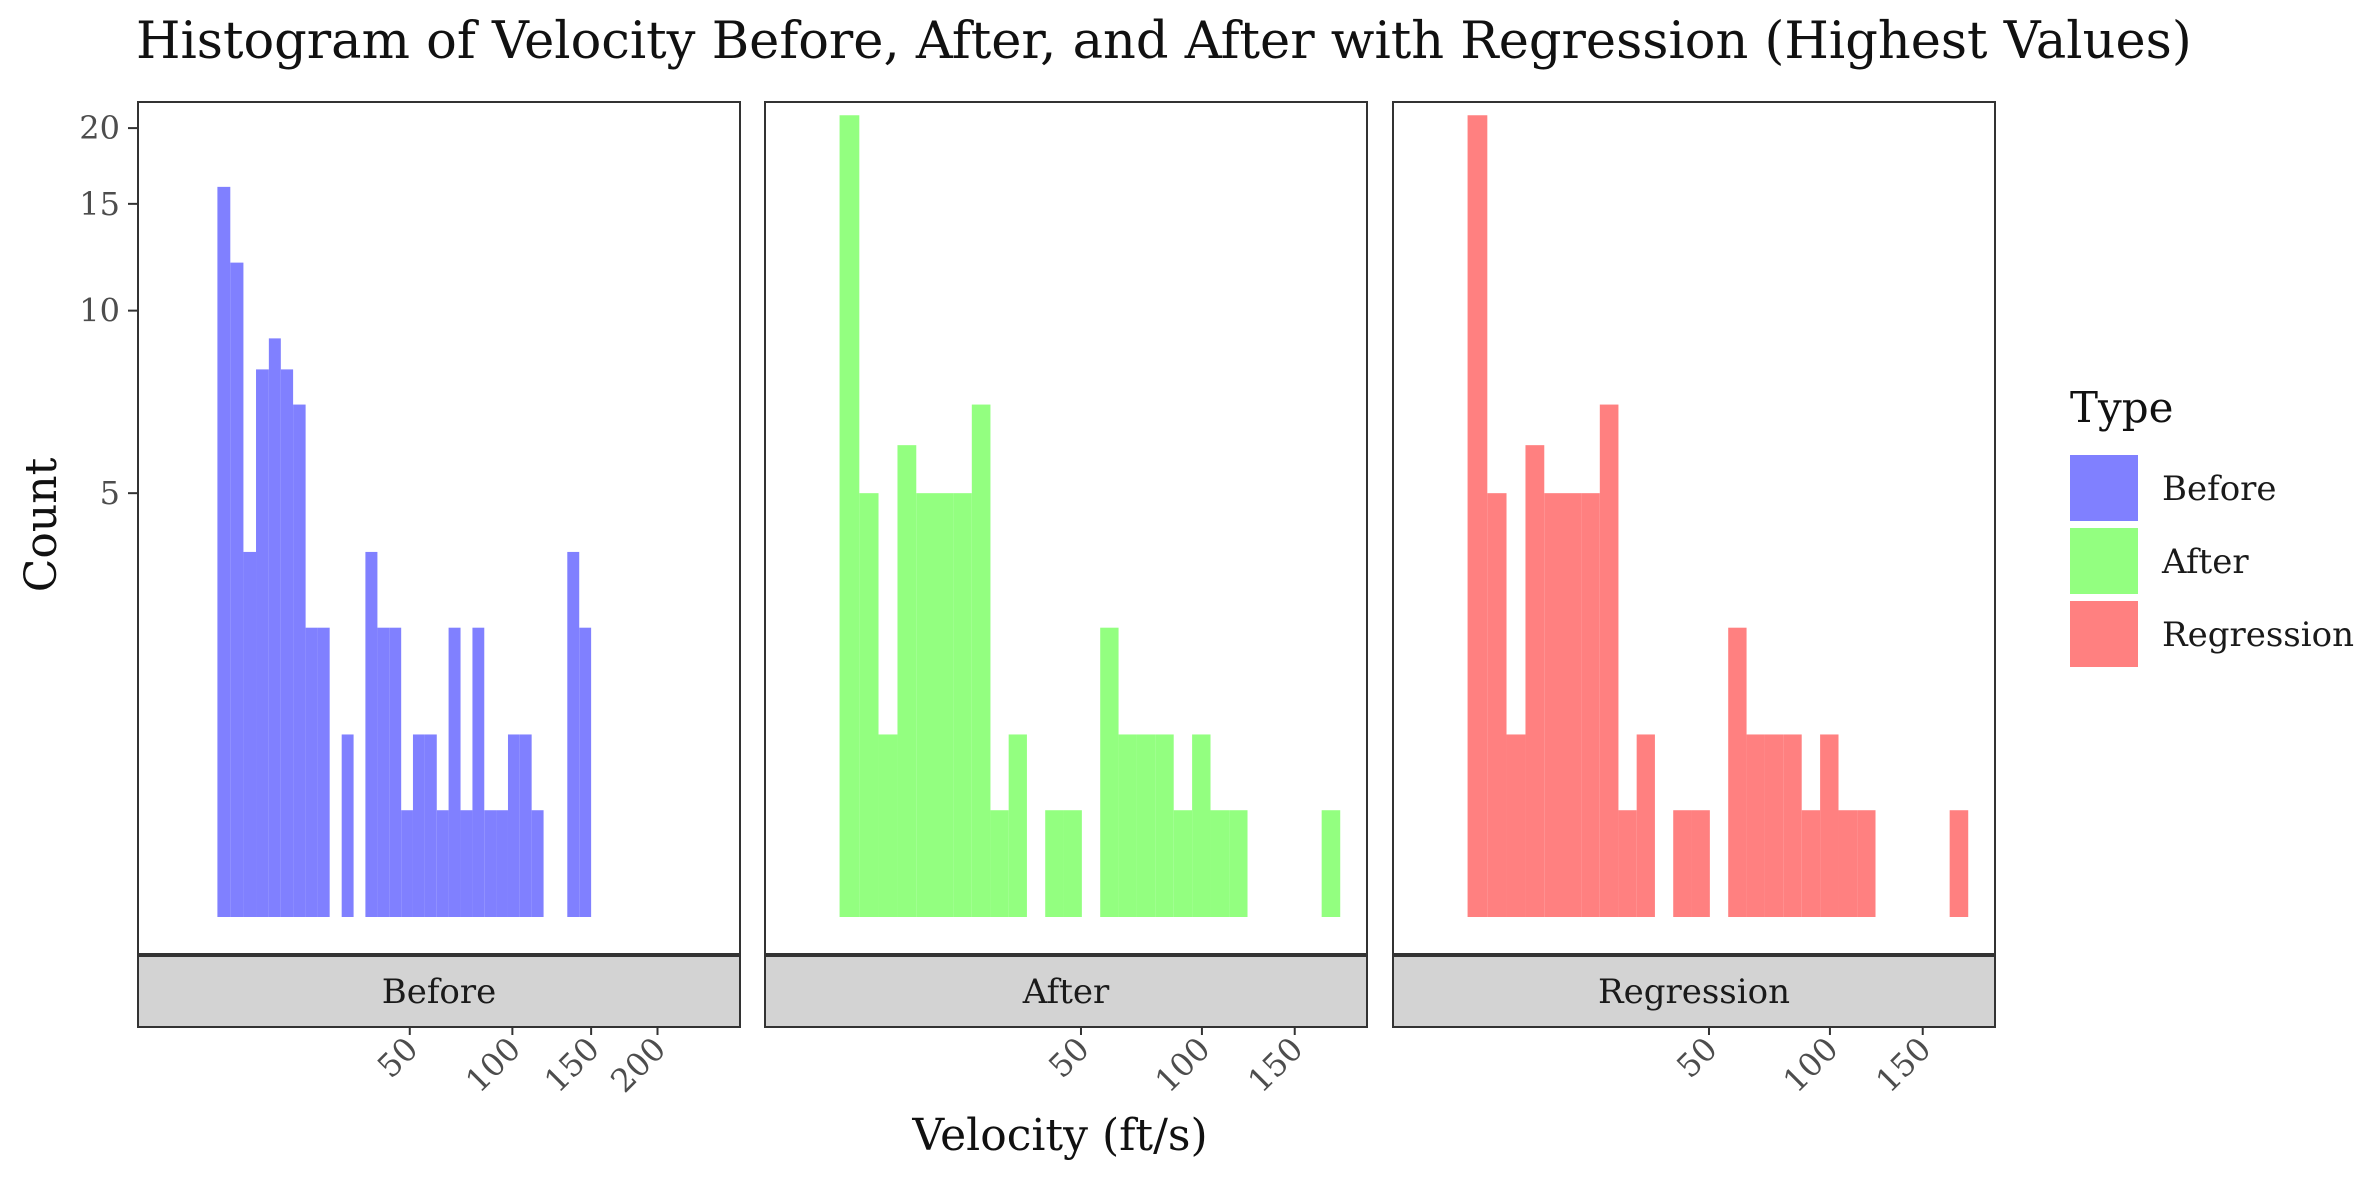 Image resolution: width=2362 pixels, height=1181 pixels. Describe the element at coordinates (99, 204) in the screenshot. I see `y-tick-label: 15` at that location.